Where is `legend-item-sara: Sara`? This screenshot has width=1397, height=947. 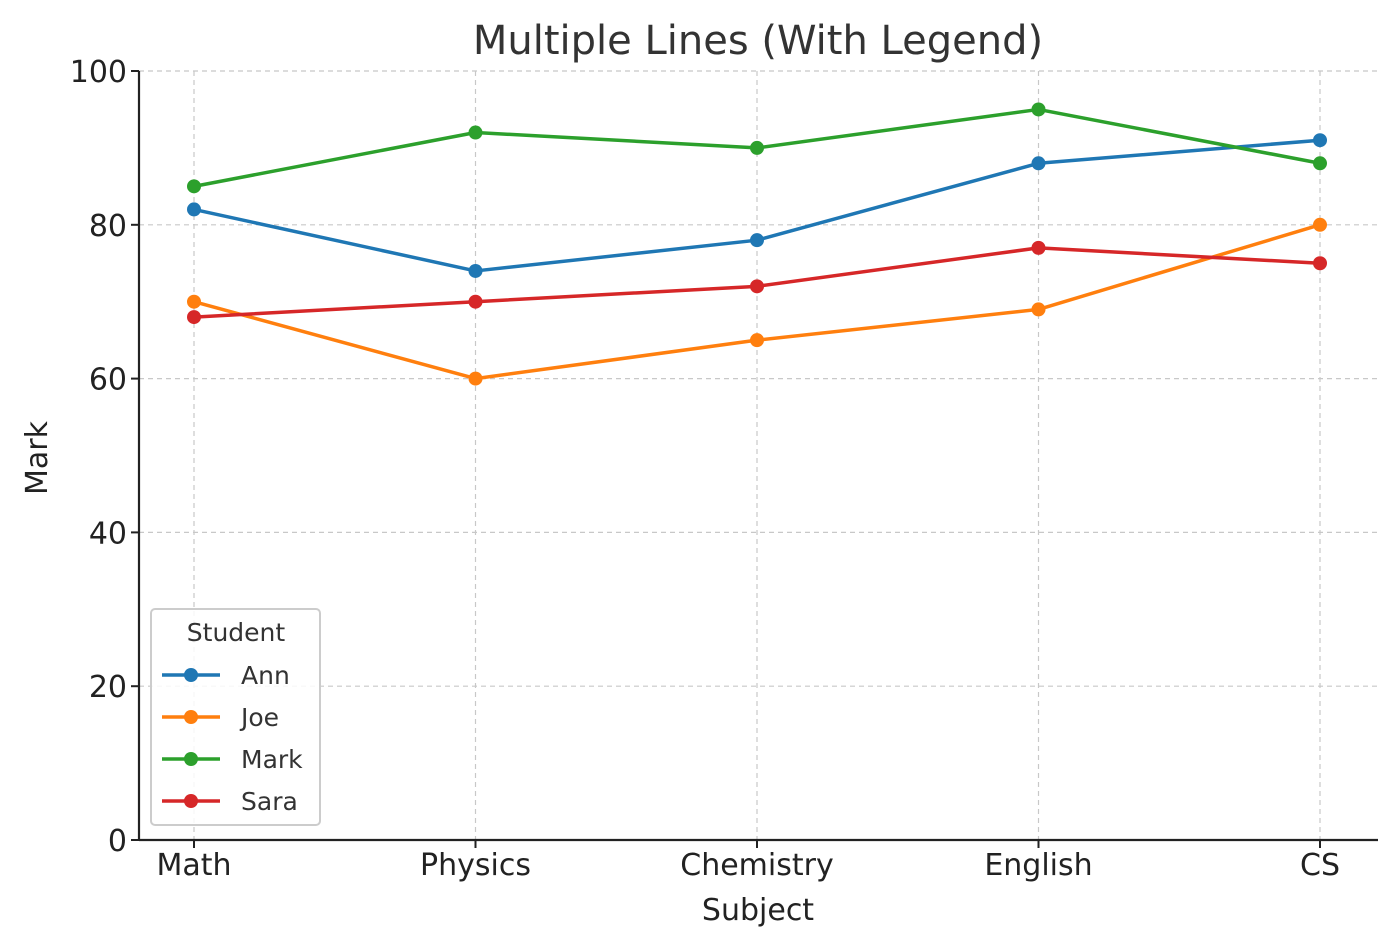 legend-item-sara: Sara is located at coordinates (230, 801).